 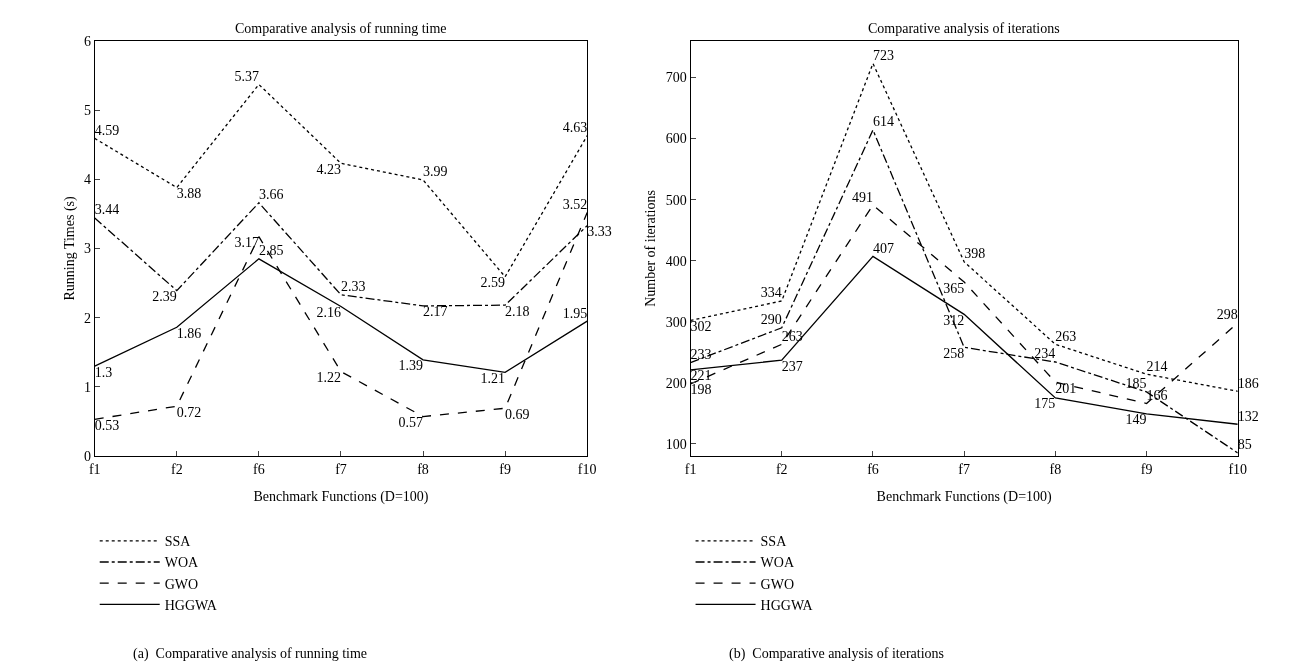 I want to click on y-tick-label: 1, so click(x=87, y=387).